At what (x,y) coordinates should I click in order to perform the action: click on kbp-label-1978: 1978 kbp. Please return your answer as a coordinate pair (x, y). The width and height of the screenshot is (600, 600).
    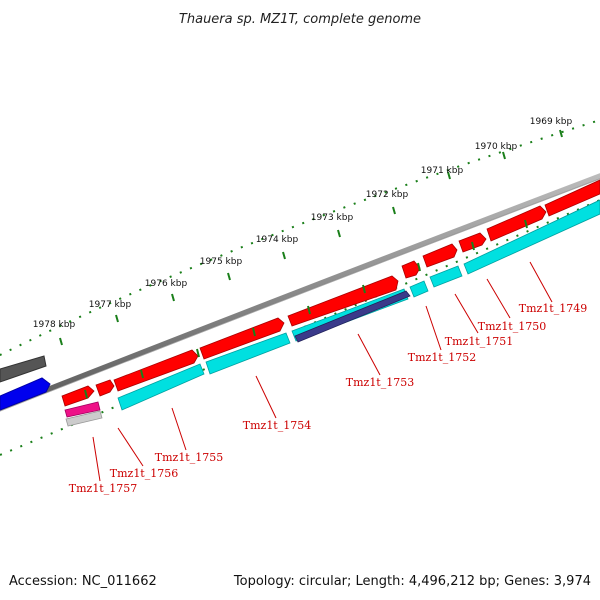
    Looking at the image, I should click on (54, 325).